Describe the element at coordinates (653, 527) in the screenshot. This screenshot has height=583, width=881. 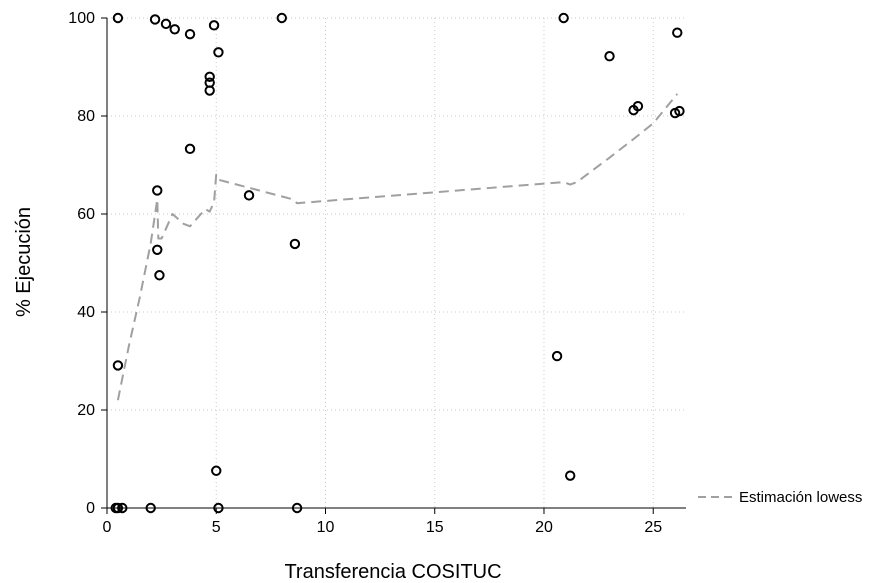
I see `x-tick-label: 25` at that location.